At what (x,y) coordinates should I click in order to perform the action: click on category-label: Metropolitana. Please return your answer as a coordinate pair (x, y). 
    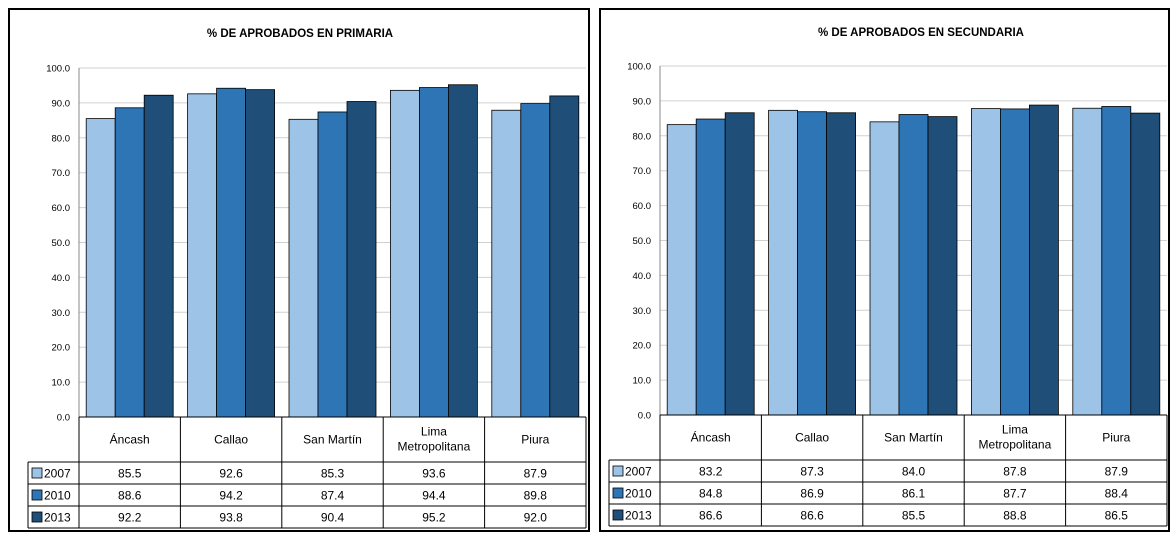
    Looking at the image, I should click on (1015, 445).